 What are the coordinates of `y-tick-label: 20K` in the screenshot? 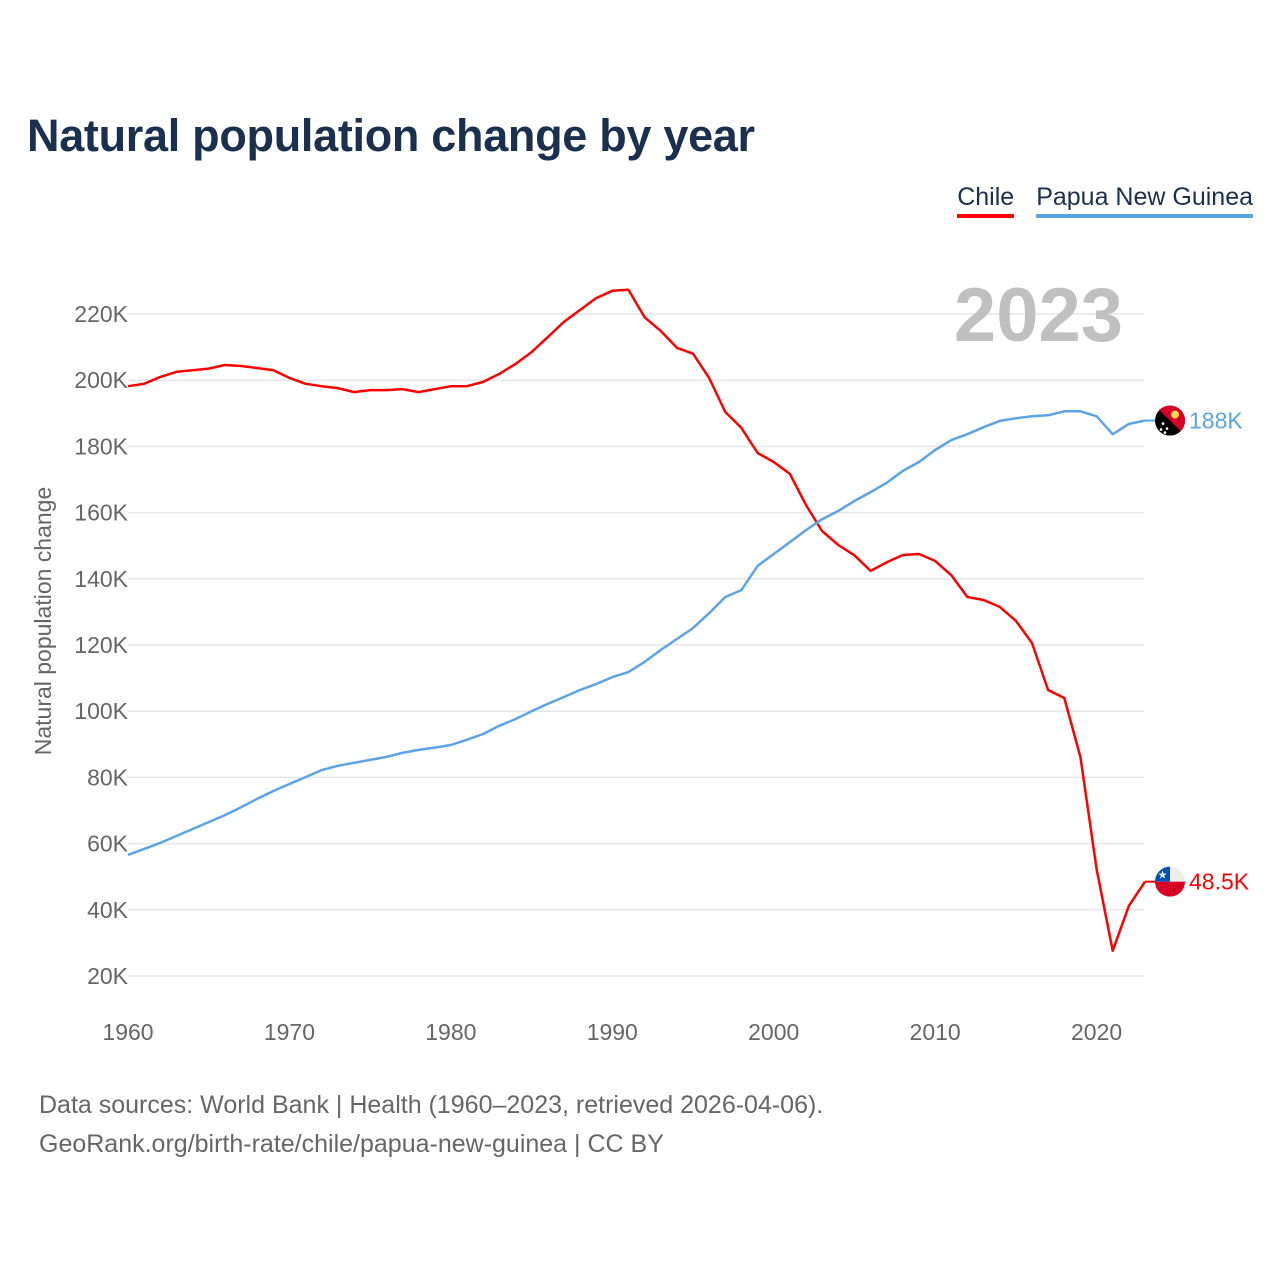 It's located at (108, 976).